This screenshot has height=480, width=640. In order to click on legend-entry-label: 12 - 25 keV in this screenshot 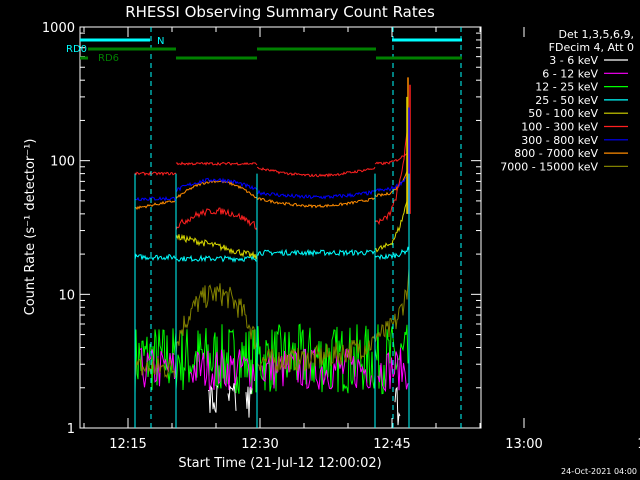, I will do `click(566, 87)`.